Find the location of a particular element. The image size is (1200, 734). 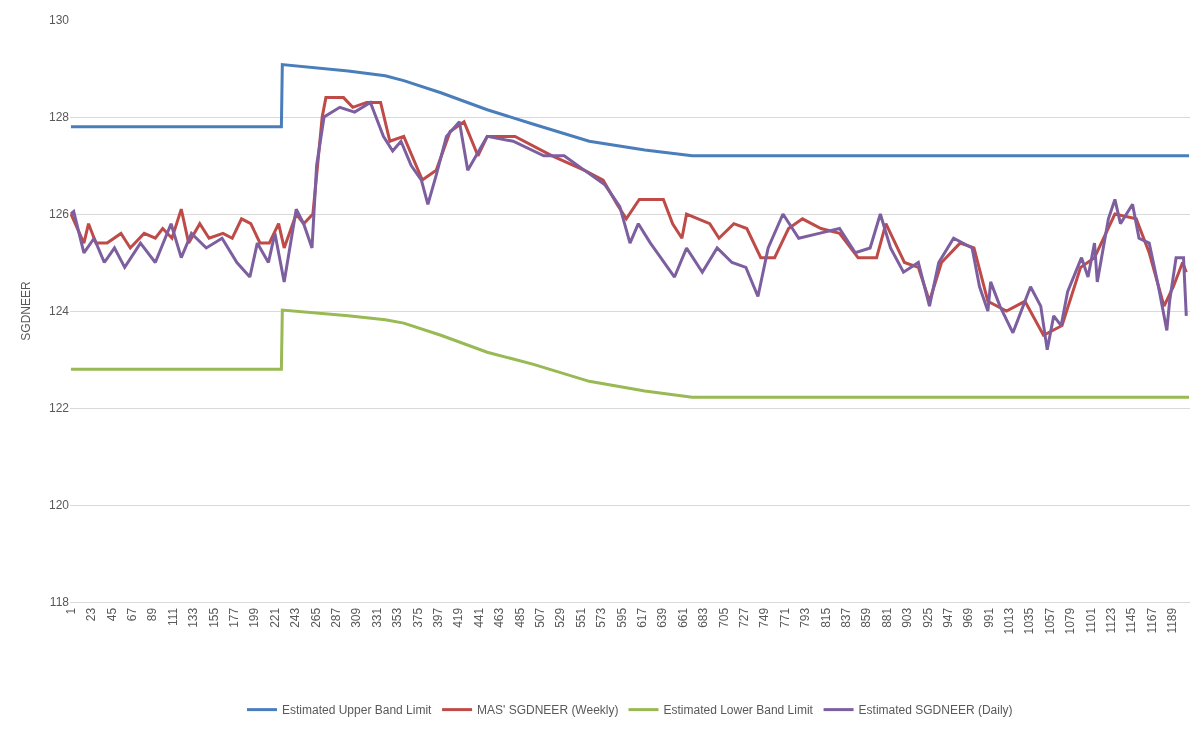

x-tick-label: 837 is located at coordinates (845, 617).